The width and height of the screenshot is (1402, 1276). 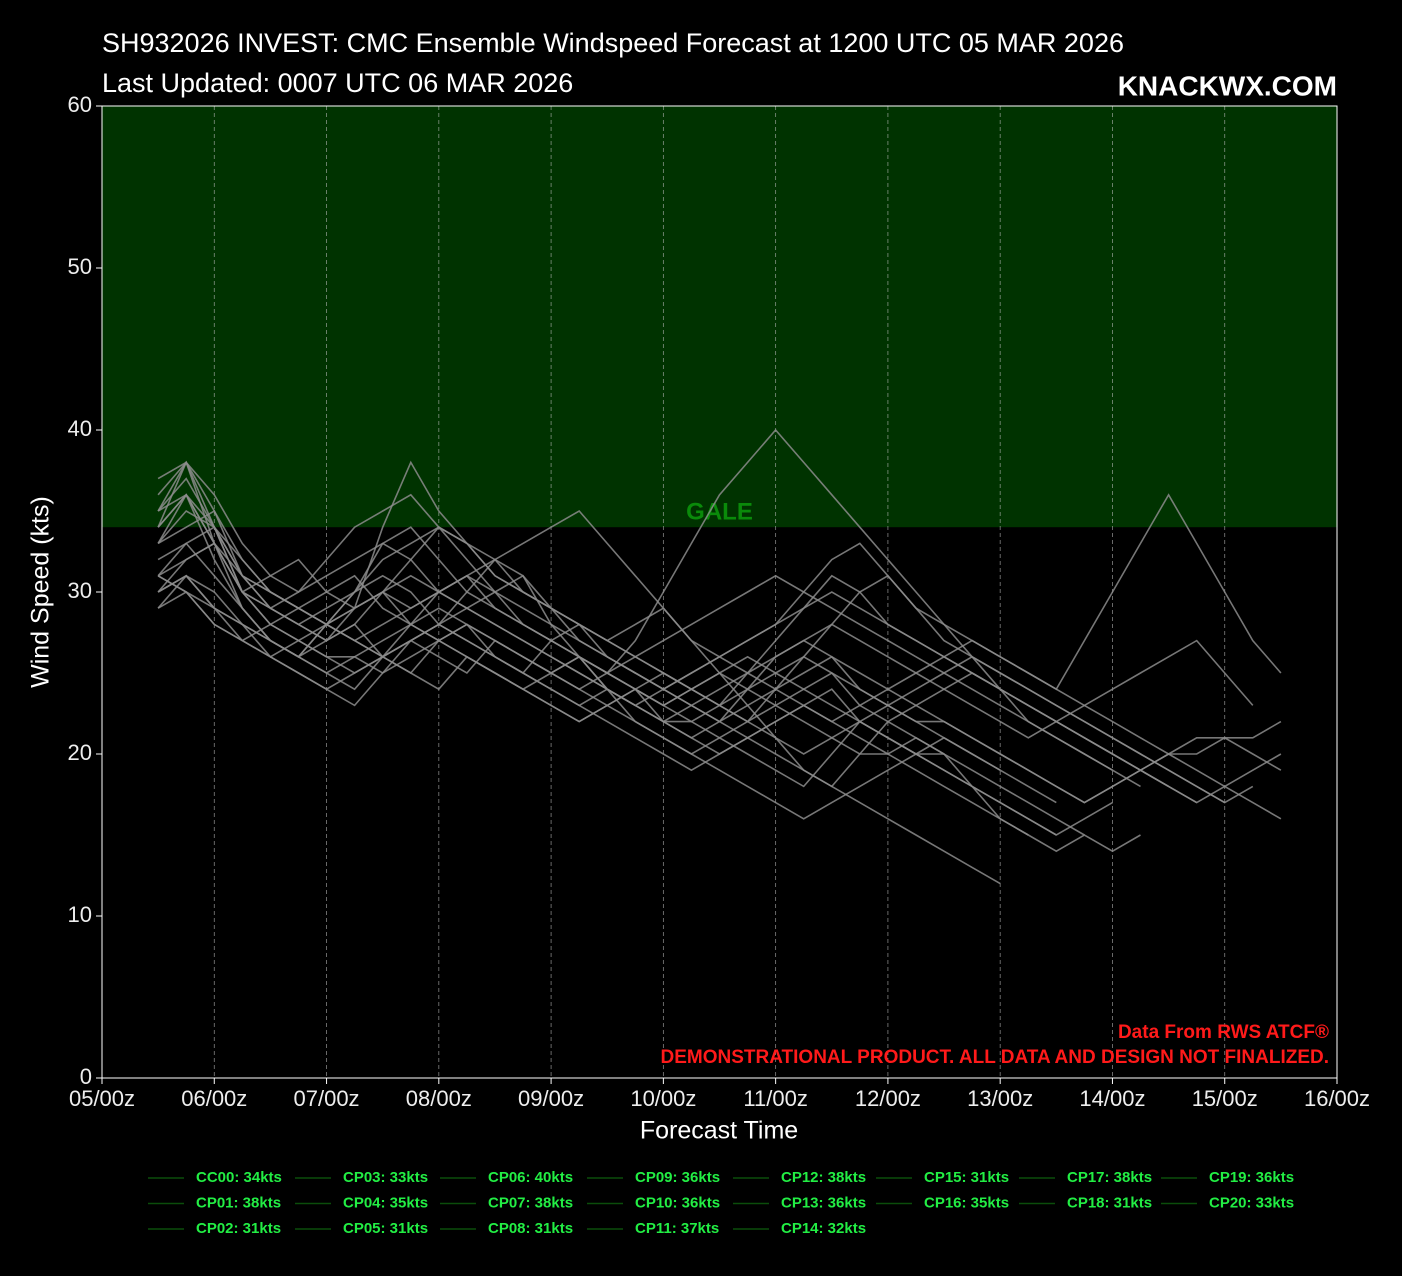 What do you see at coordinates (1223, 1032) in the screenshot?
I see `source-note: Data From RWS ATCF®` at bounding box center [1223, 1032].